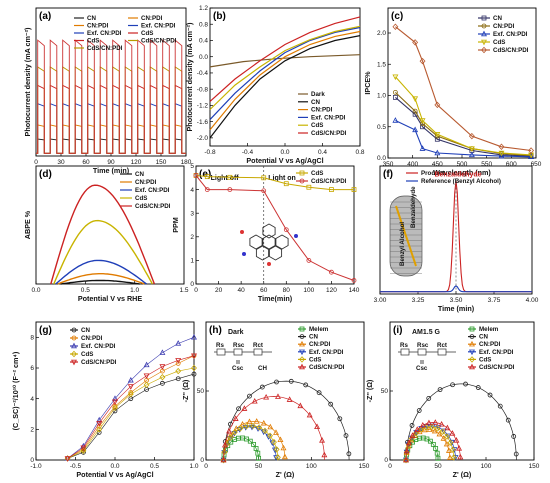  What do you see at coordinates (215, 330) in the screenshot?
I see `panel-letter: (h)` at bounding box center [215, 330].